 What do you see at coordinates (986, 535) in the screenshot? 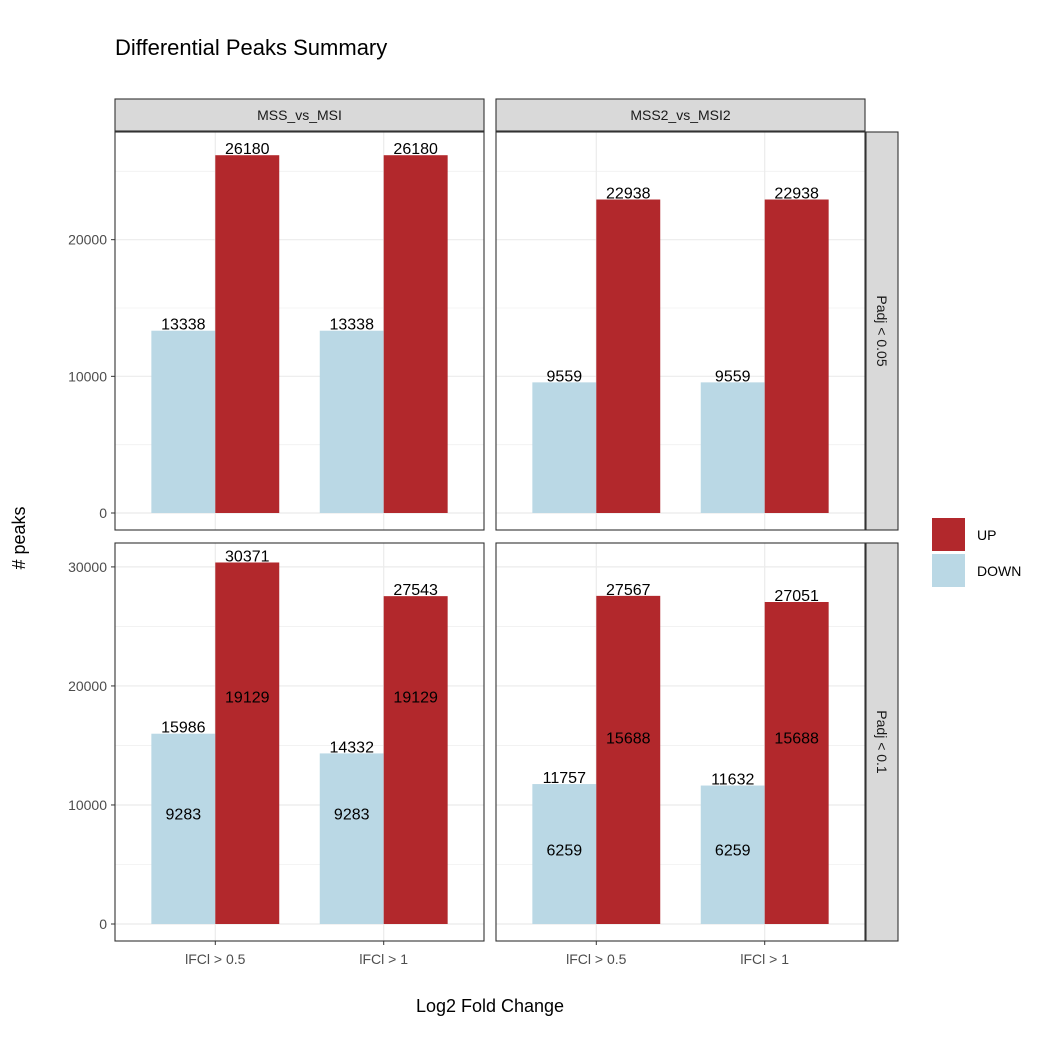
I see `legend-label: UP` at bounding box center [986, 535].